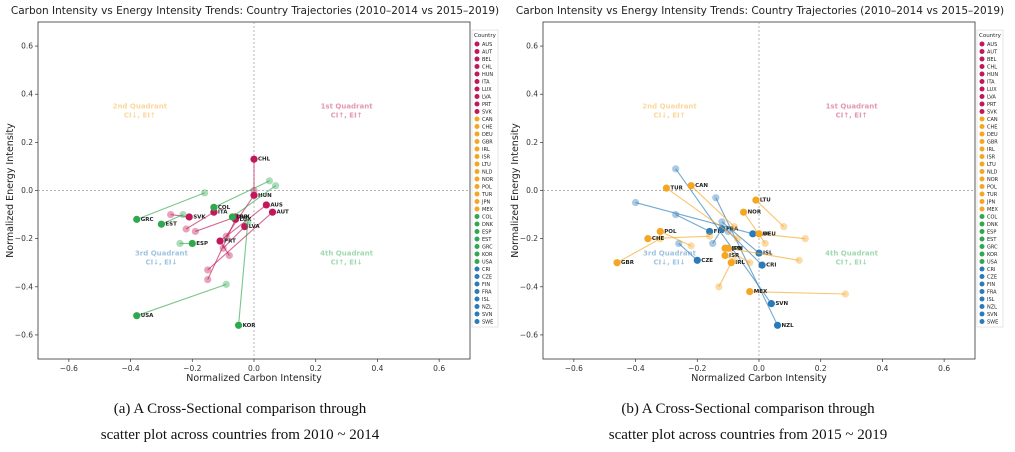 This screenshot has height=452, width=1015. I want to click on x-tick-label: 0.2, so click(821, 368).